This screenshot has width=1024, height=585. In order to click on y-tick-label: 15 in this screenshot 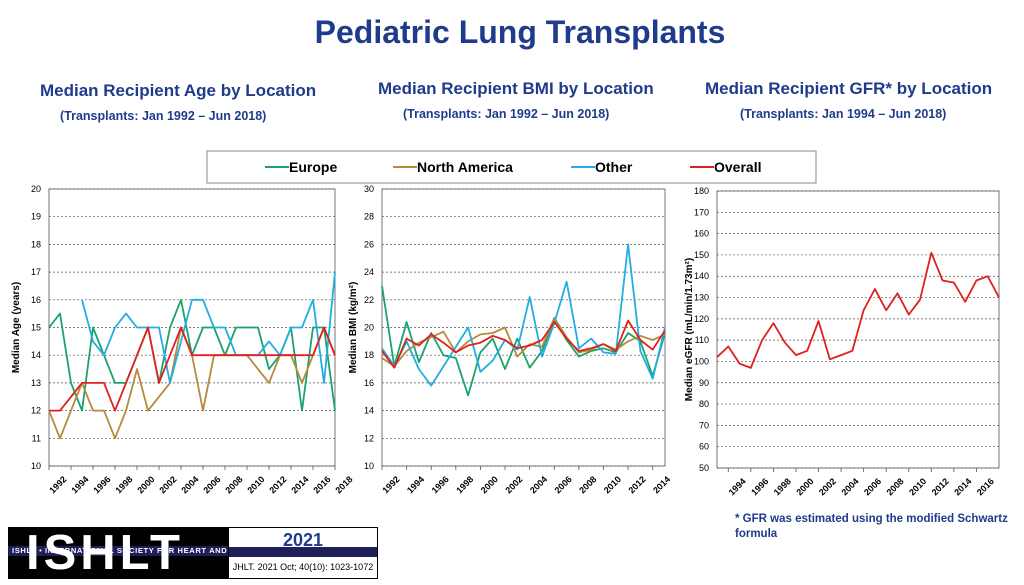, I will do `click(36, 328)`.